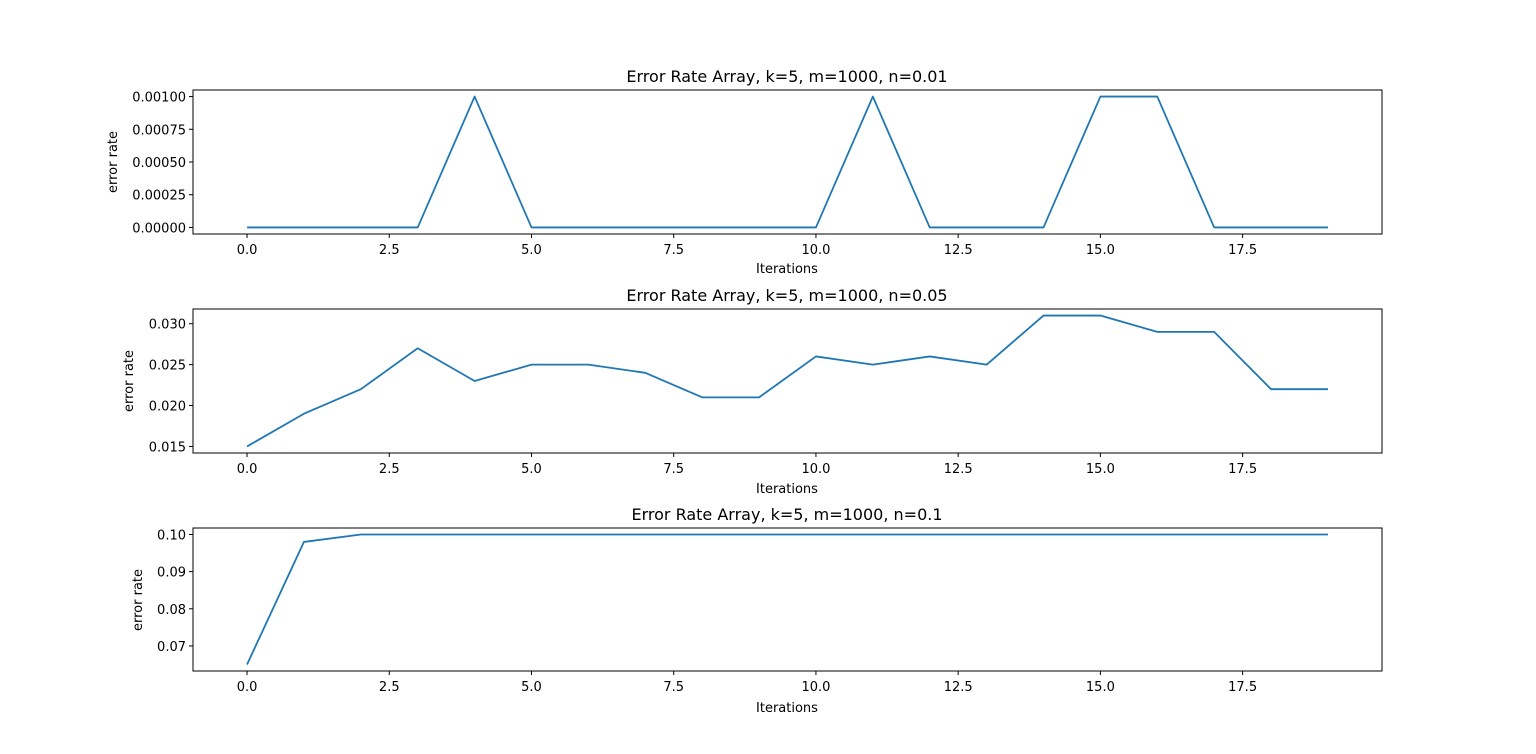 Image resolution: width=1536 pixels, height=754 pixels. Describe the element at coordinates (389, 469) in the screenshot. I see `subplot-2-xtick-label-1: 2.5` at that location.